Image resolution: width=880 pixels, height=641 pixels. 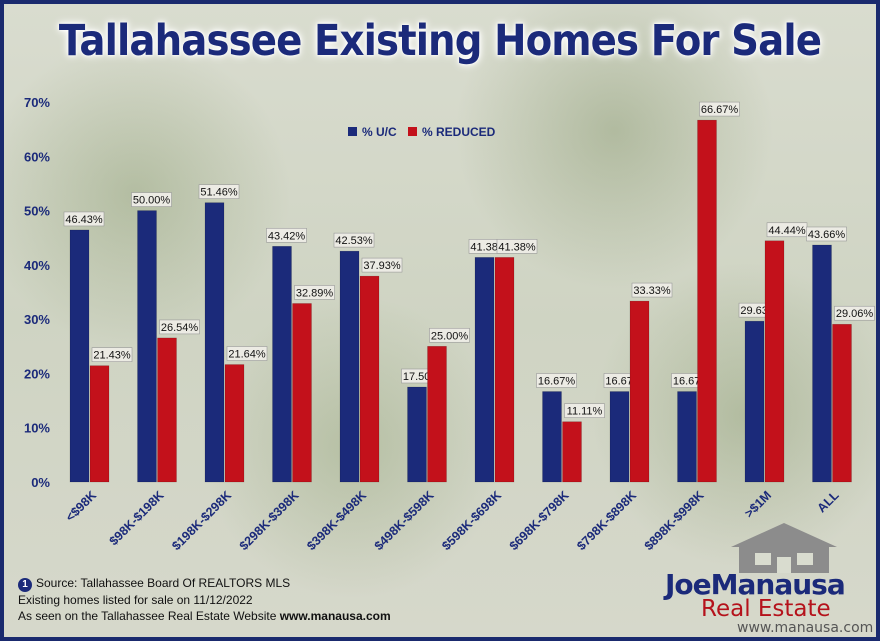 I want to click on x-tick-label: $698K-$798K, so click(x=539, y=520).